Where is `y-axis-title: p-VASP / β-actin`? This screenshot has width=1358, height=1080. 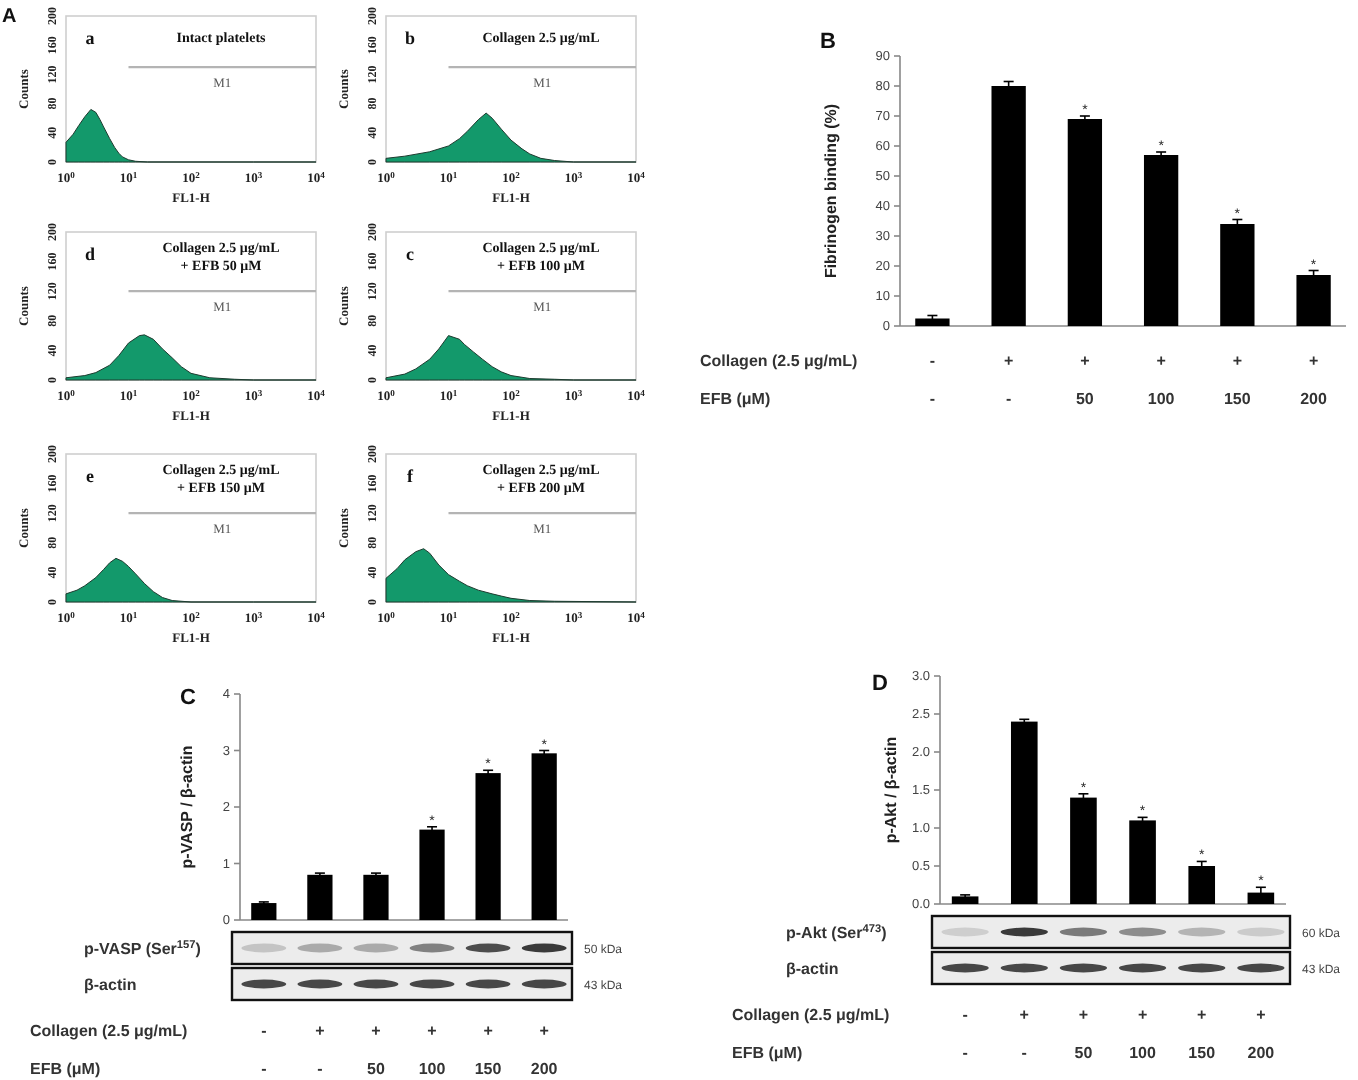
y-axis-title: p-VASP / β-actin is located at coordinates (187, 807).